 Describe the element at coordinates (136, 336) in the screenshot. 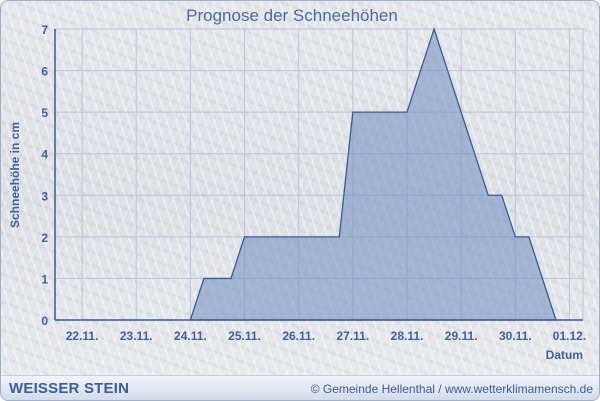

I see `x-tick-label: 23.11.` at that location.